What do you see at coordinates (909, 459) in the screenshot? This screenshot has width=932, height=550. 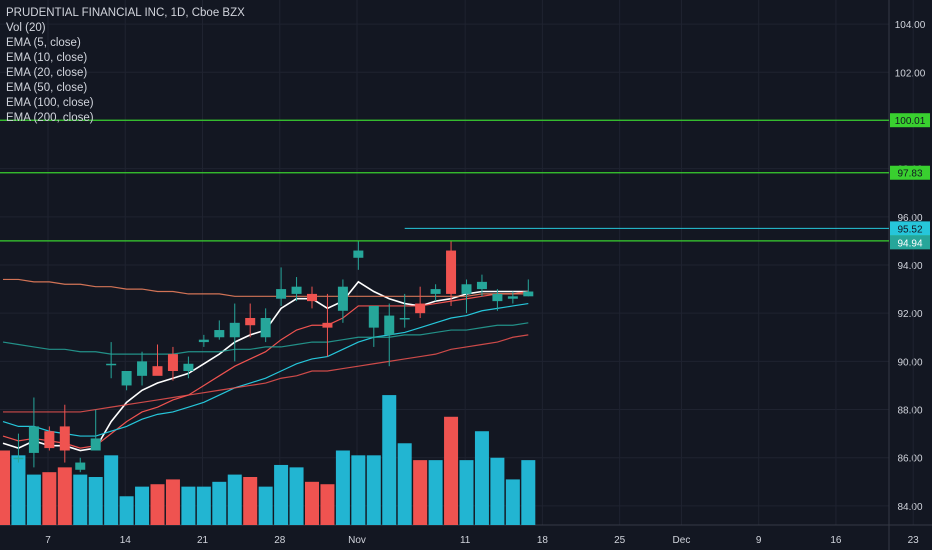 I see `y-tick-label: 86.00` at bounding box center [909, 459].